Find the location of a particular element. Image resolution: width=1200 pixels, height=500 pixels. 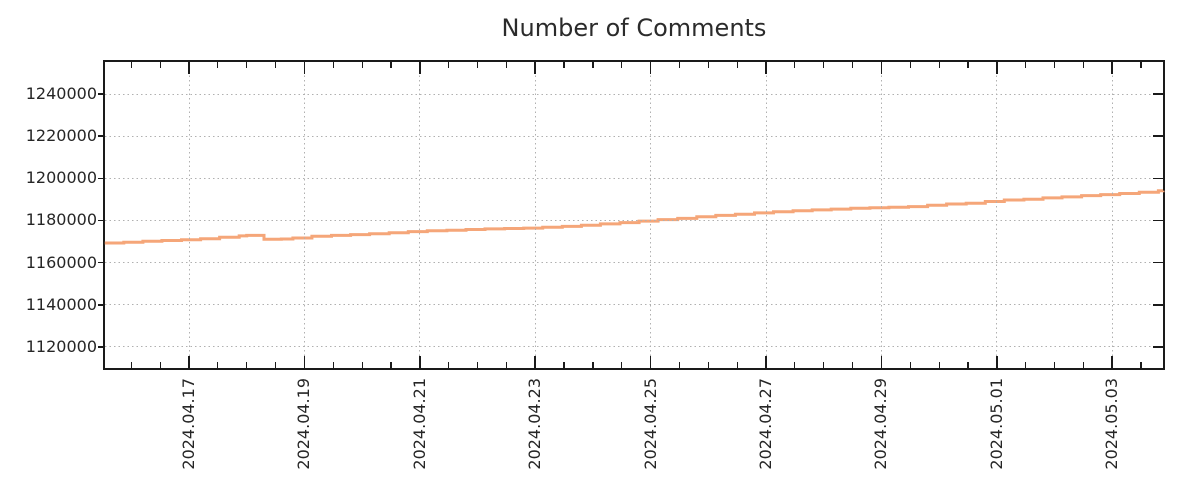

y-tick-label: 1140000 is located at coordinates (61, 304).